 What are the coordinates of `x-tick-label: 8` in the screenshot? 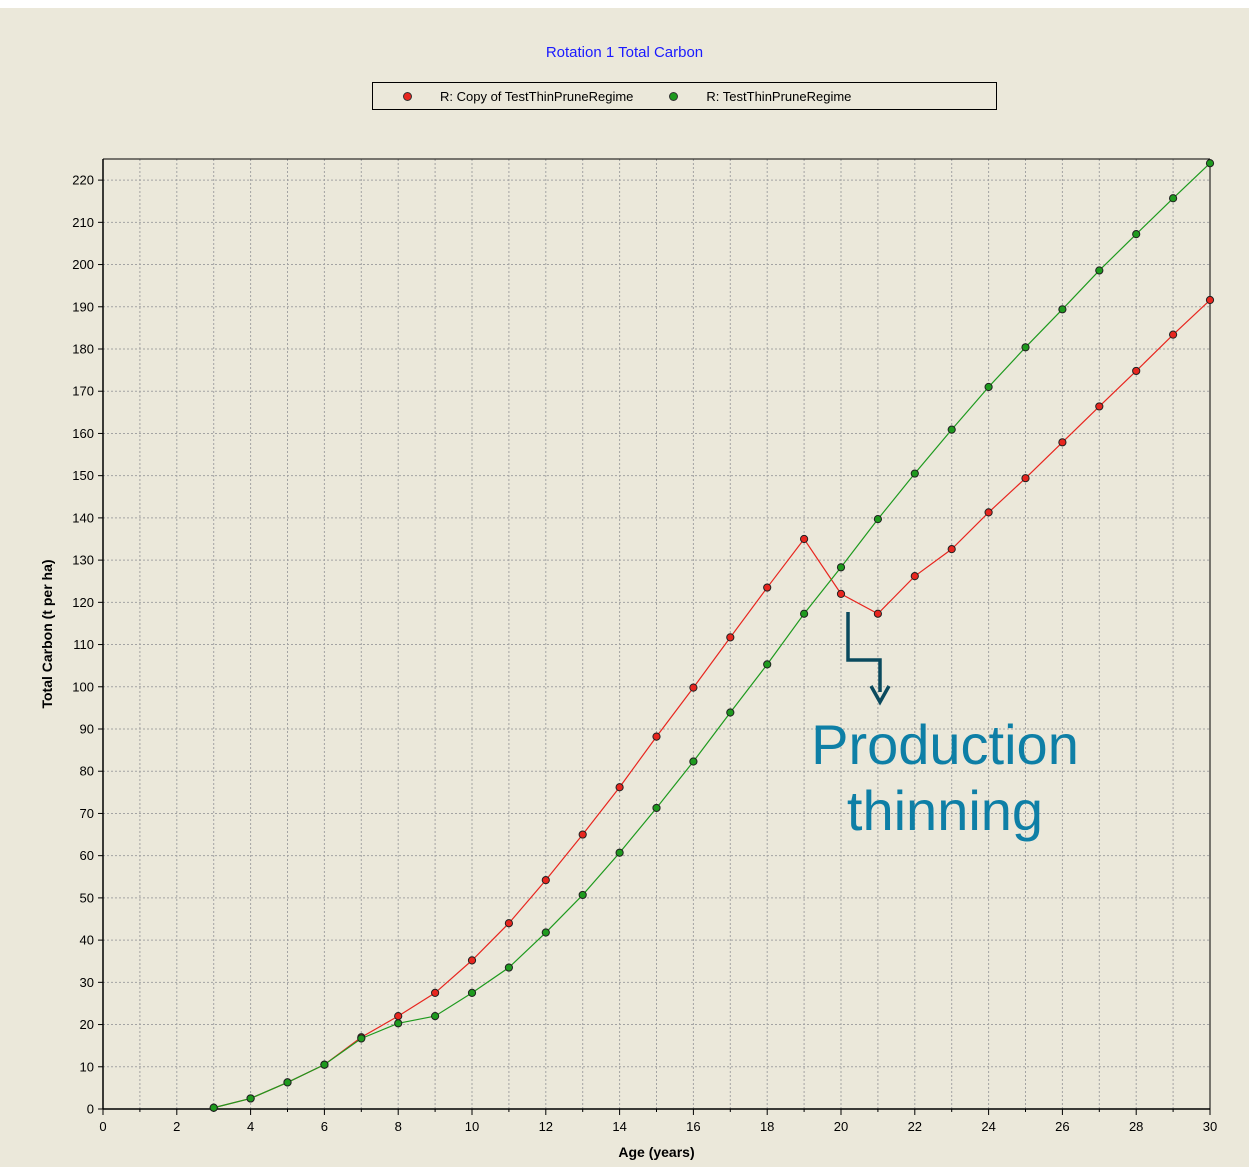 It's located at (398, 1126).